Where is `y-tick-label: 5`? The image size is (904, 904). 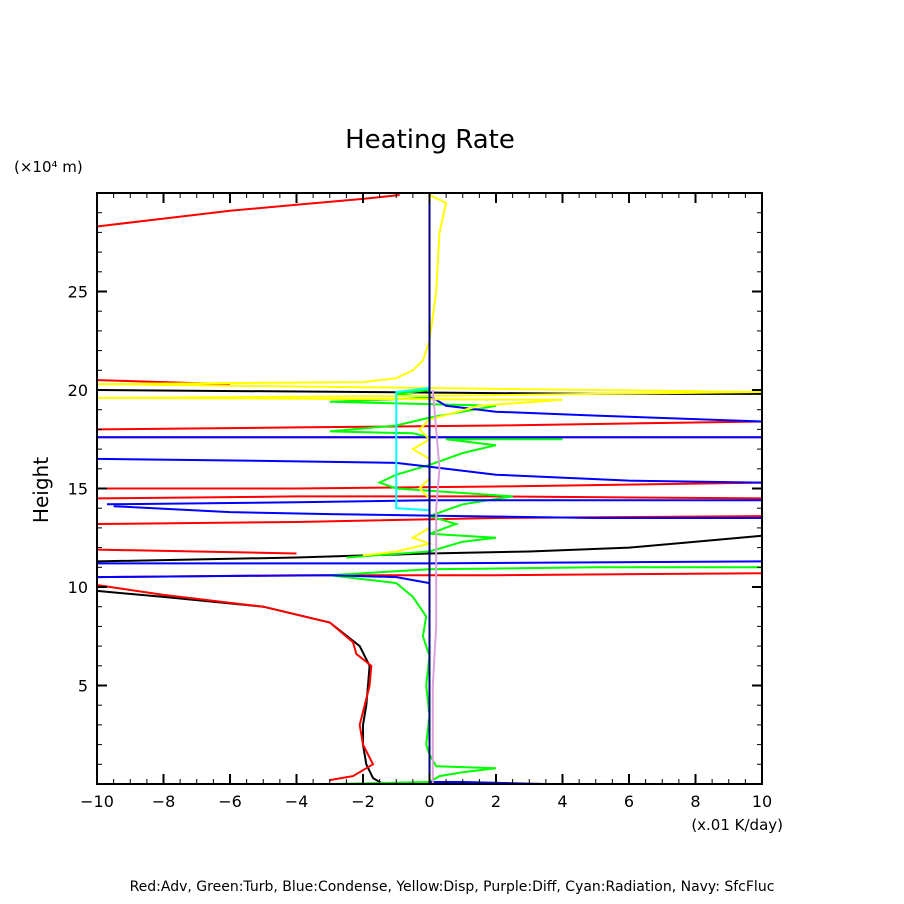
y-tick-label: 5 is located at coordinates (83, 686).